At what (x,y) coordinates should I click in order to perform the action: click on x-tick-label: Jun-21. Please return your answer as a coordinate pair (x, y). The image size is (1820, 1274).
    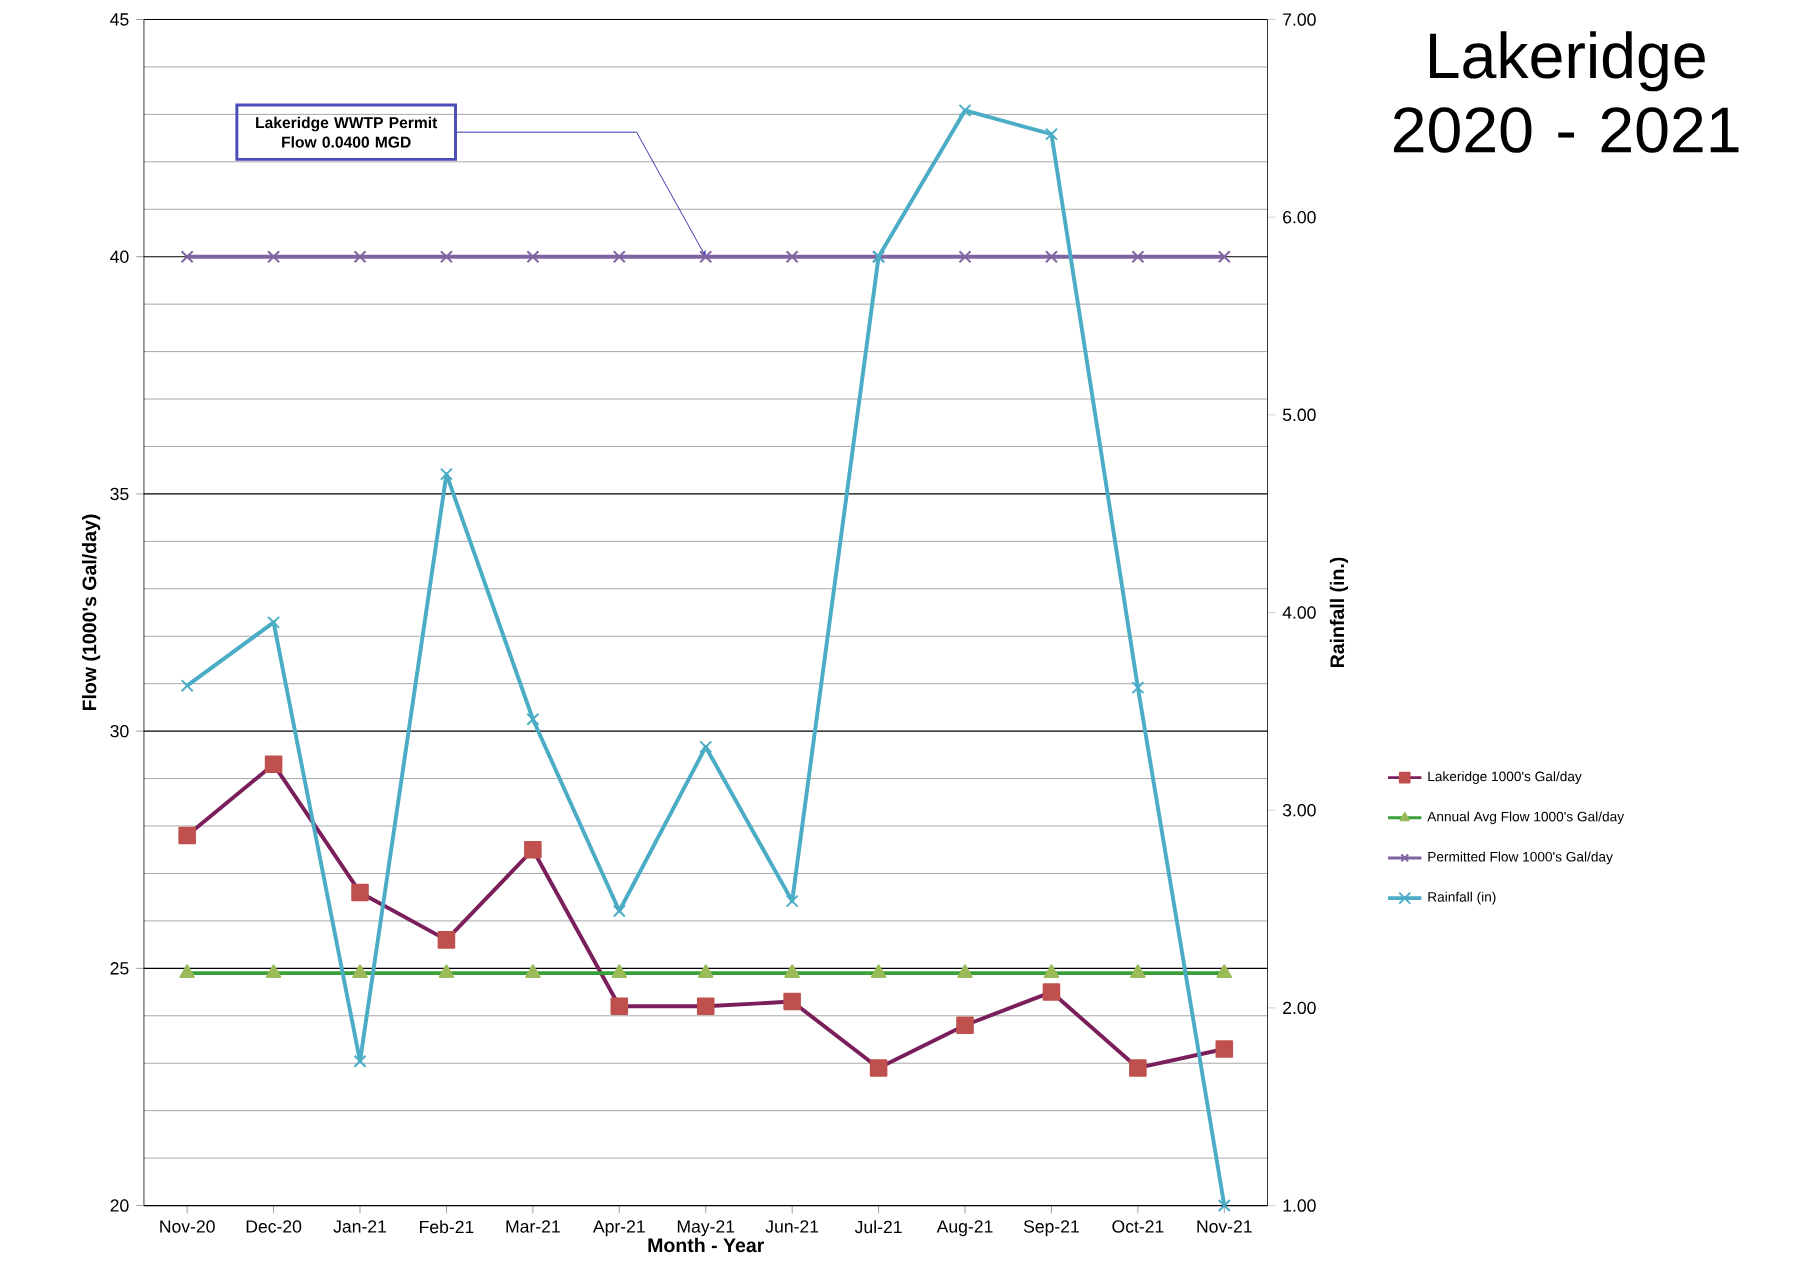
    Looking at the image, I should click on (792, 1226).